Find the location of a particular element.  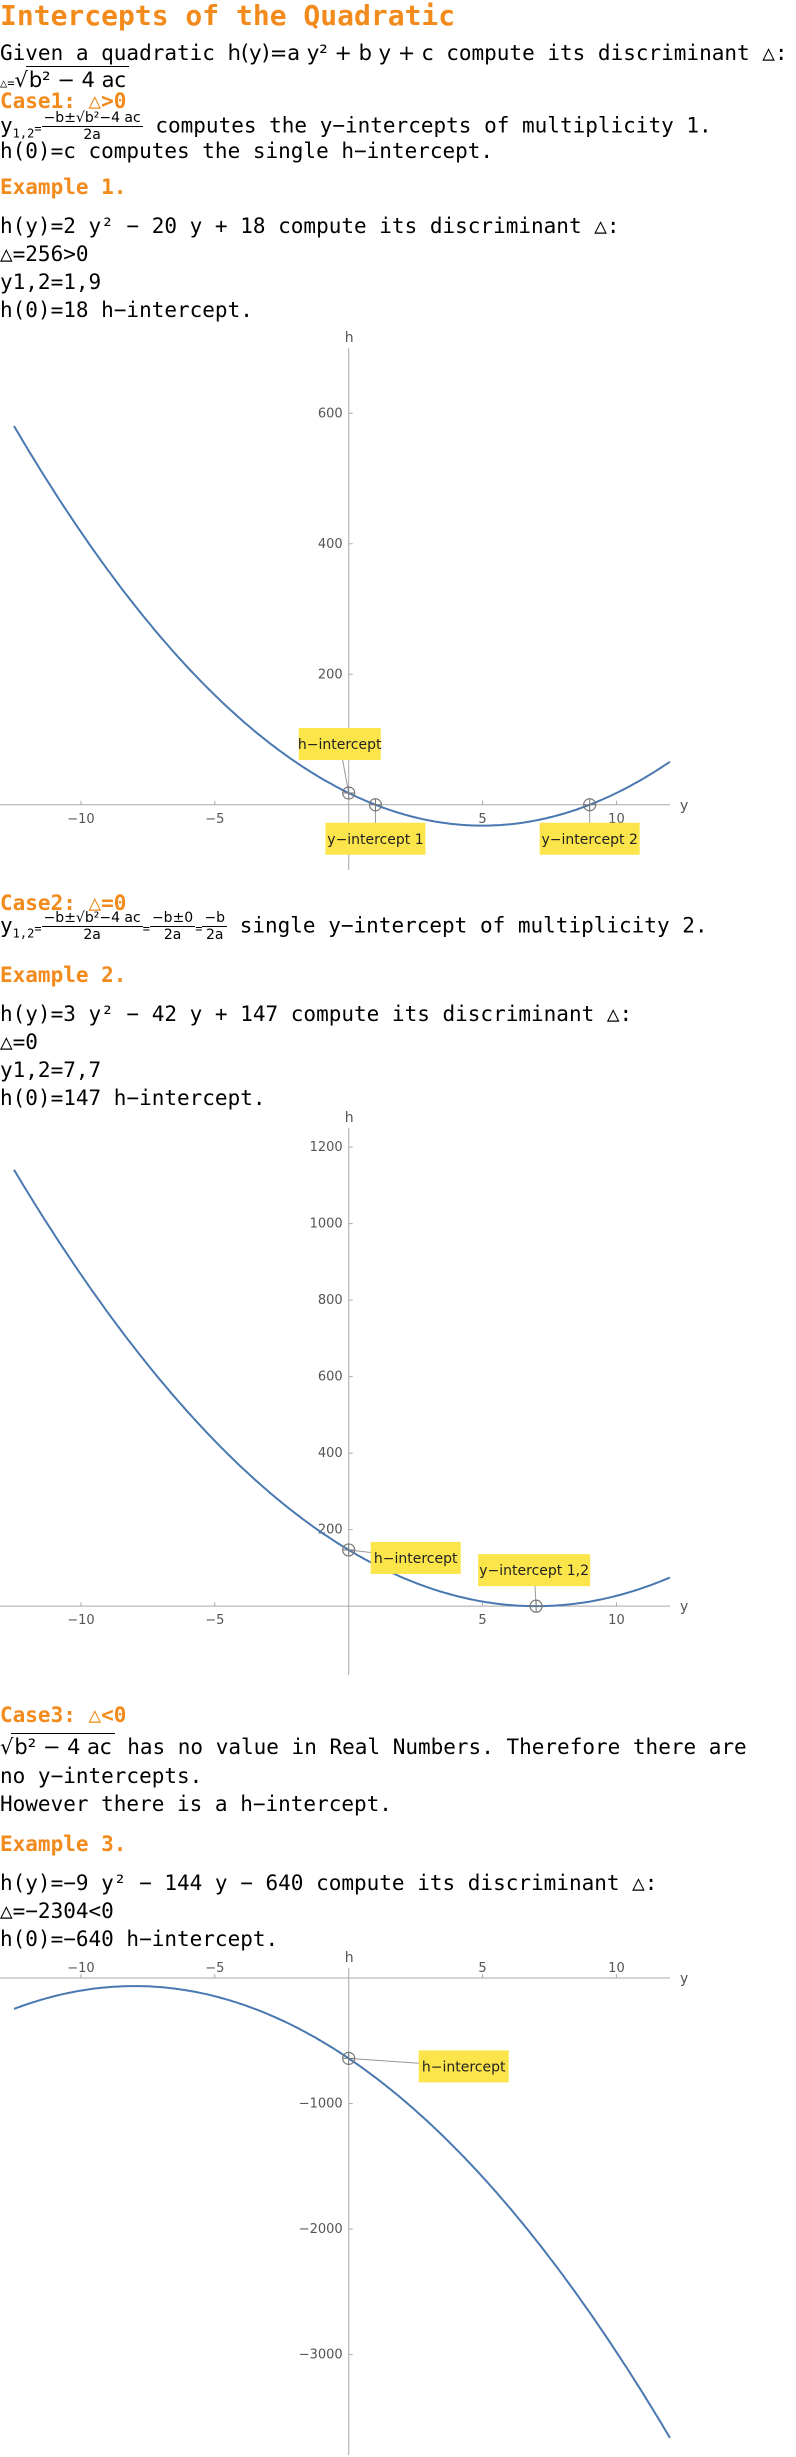

discriminant-formula: △=√b² − 4 ac is located at coordinates (64, 81).